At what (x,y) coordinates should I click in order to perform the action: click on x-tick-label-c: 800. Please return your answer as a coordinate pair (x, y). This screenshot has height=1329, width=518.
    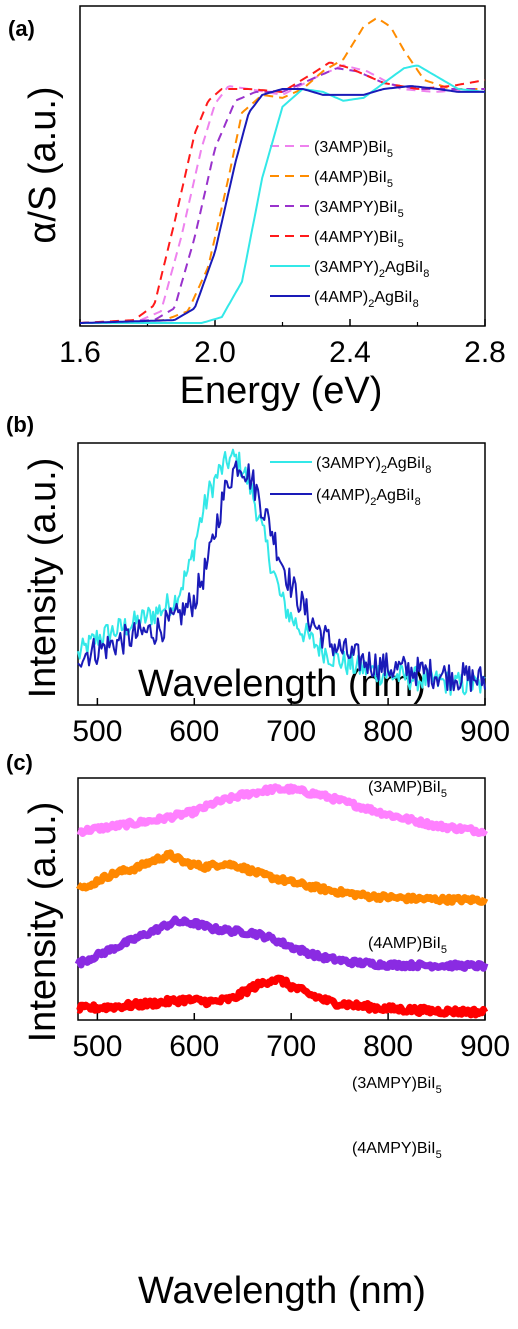
    Looking at the image, I should click on (388, 1046).